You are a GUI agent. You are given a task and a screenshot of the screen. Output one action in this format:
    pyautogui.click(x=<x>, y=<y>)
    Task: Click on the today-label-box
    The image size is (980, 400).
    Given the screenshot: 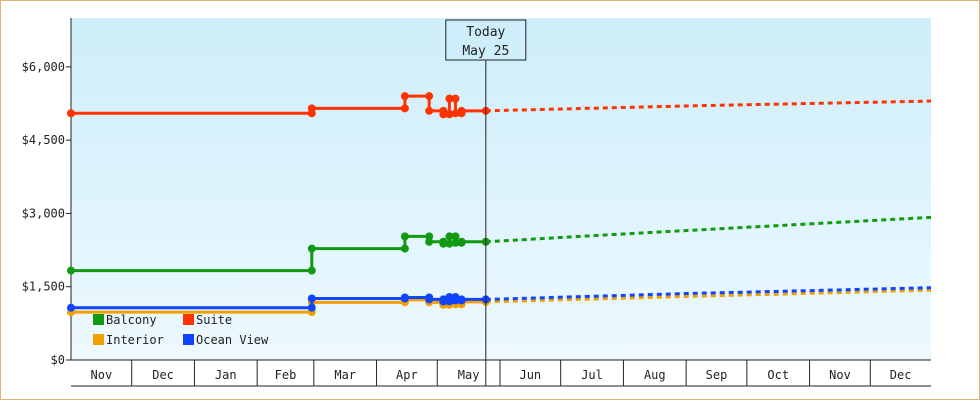 What is the action you would take?
    pyautogui.click(x=486, y=40)
    